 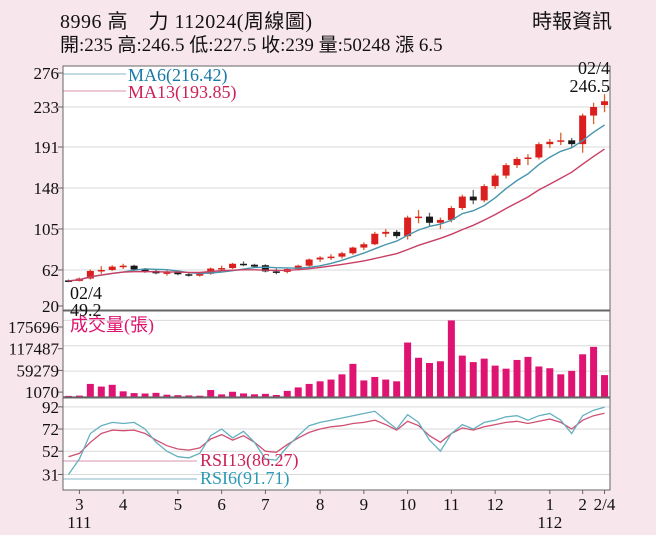 What do you see at coordinates (549, 522) in the screenshot?
I see `svg-text: 112` at bounding box center [549, 522].